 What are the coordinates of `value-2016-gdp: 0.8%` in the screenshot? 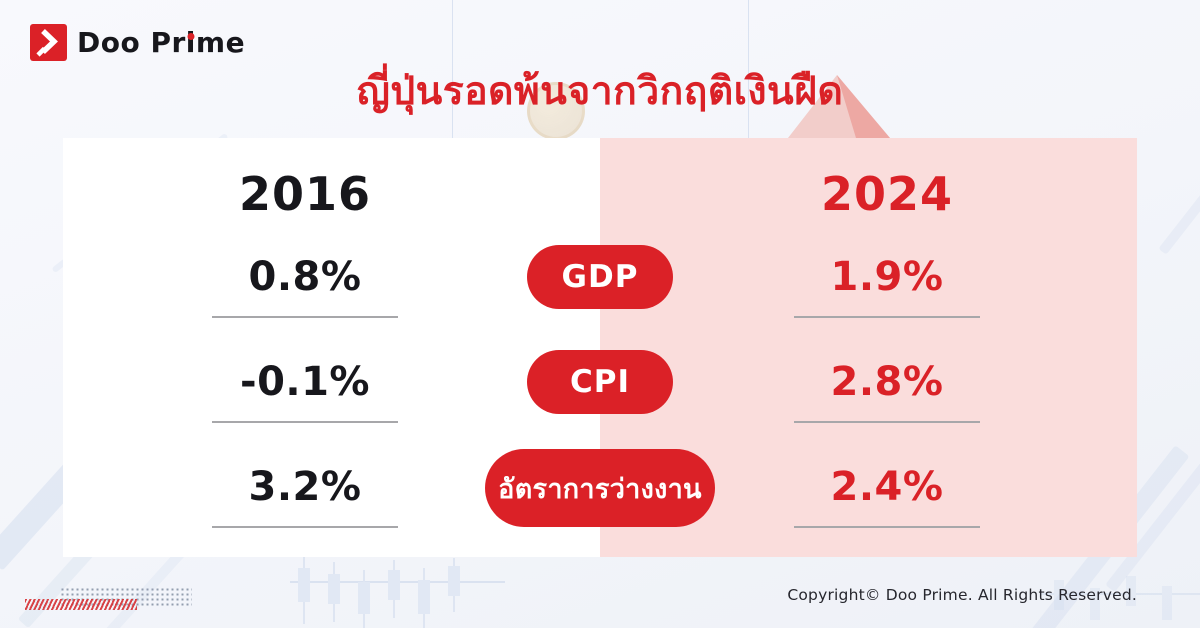 It's located at (305, 277).